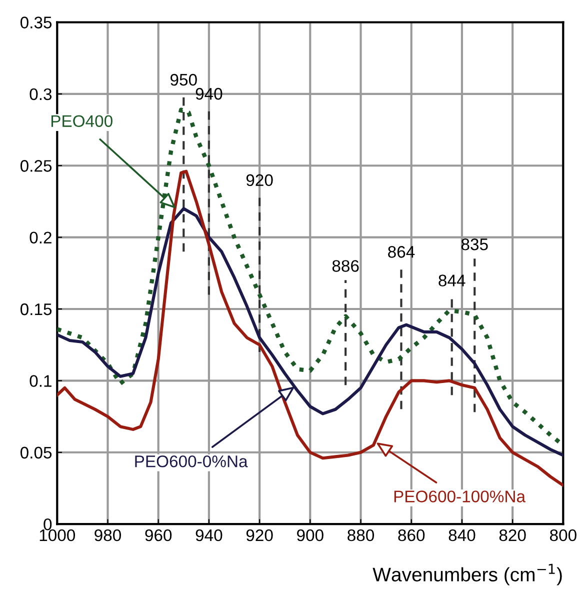 Image resolution: width=583 pixels, height=601 pixels. What do you see at coordinates (48, 524) in the screenshot?
I see `y-tick-label: 0` at bounding box center [48, 524].